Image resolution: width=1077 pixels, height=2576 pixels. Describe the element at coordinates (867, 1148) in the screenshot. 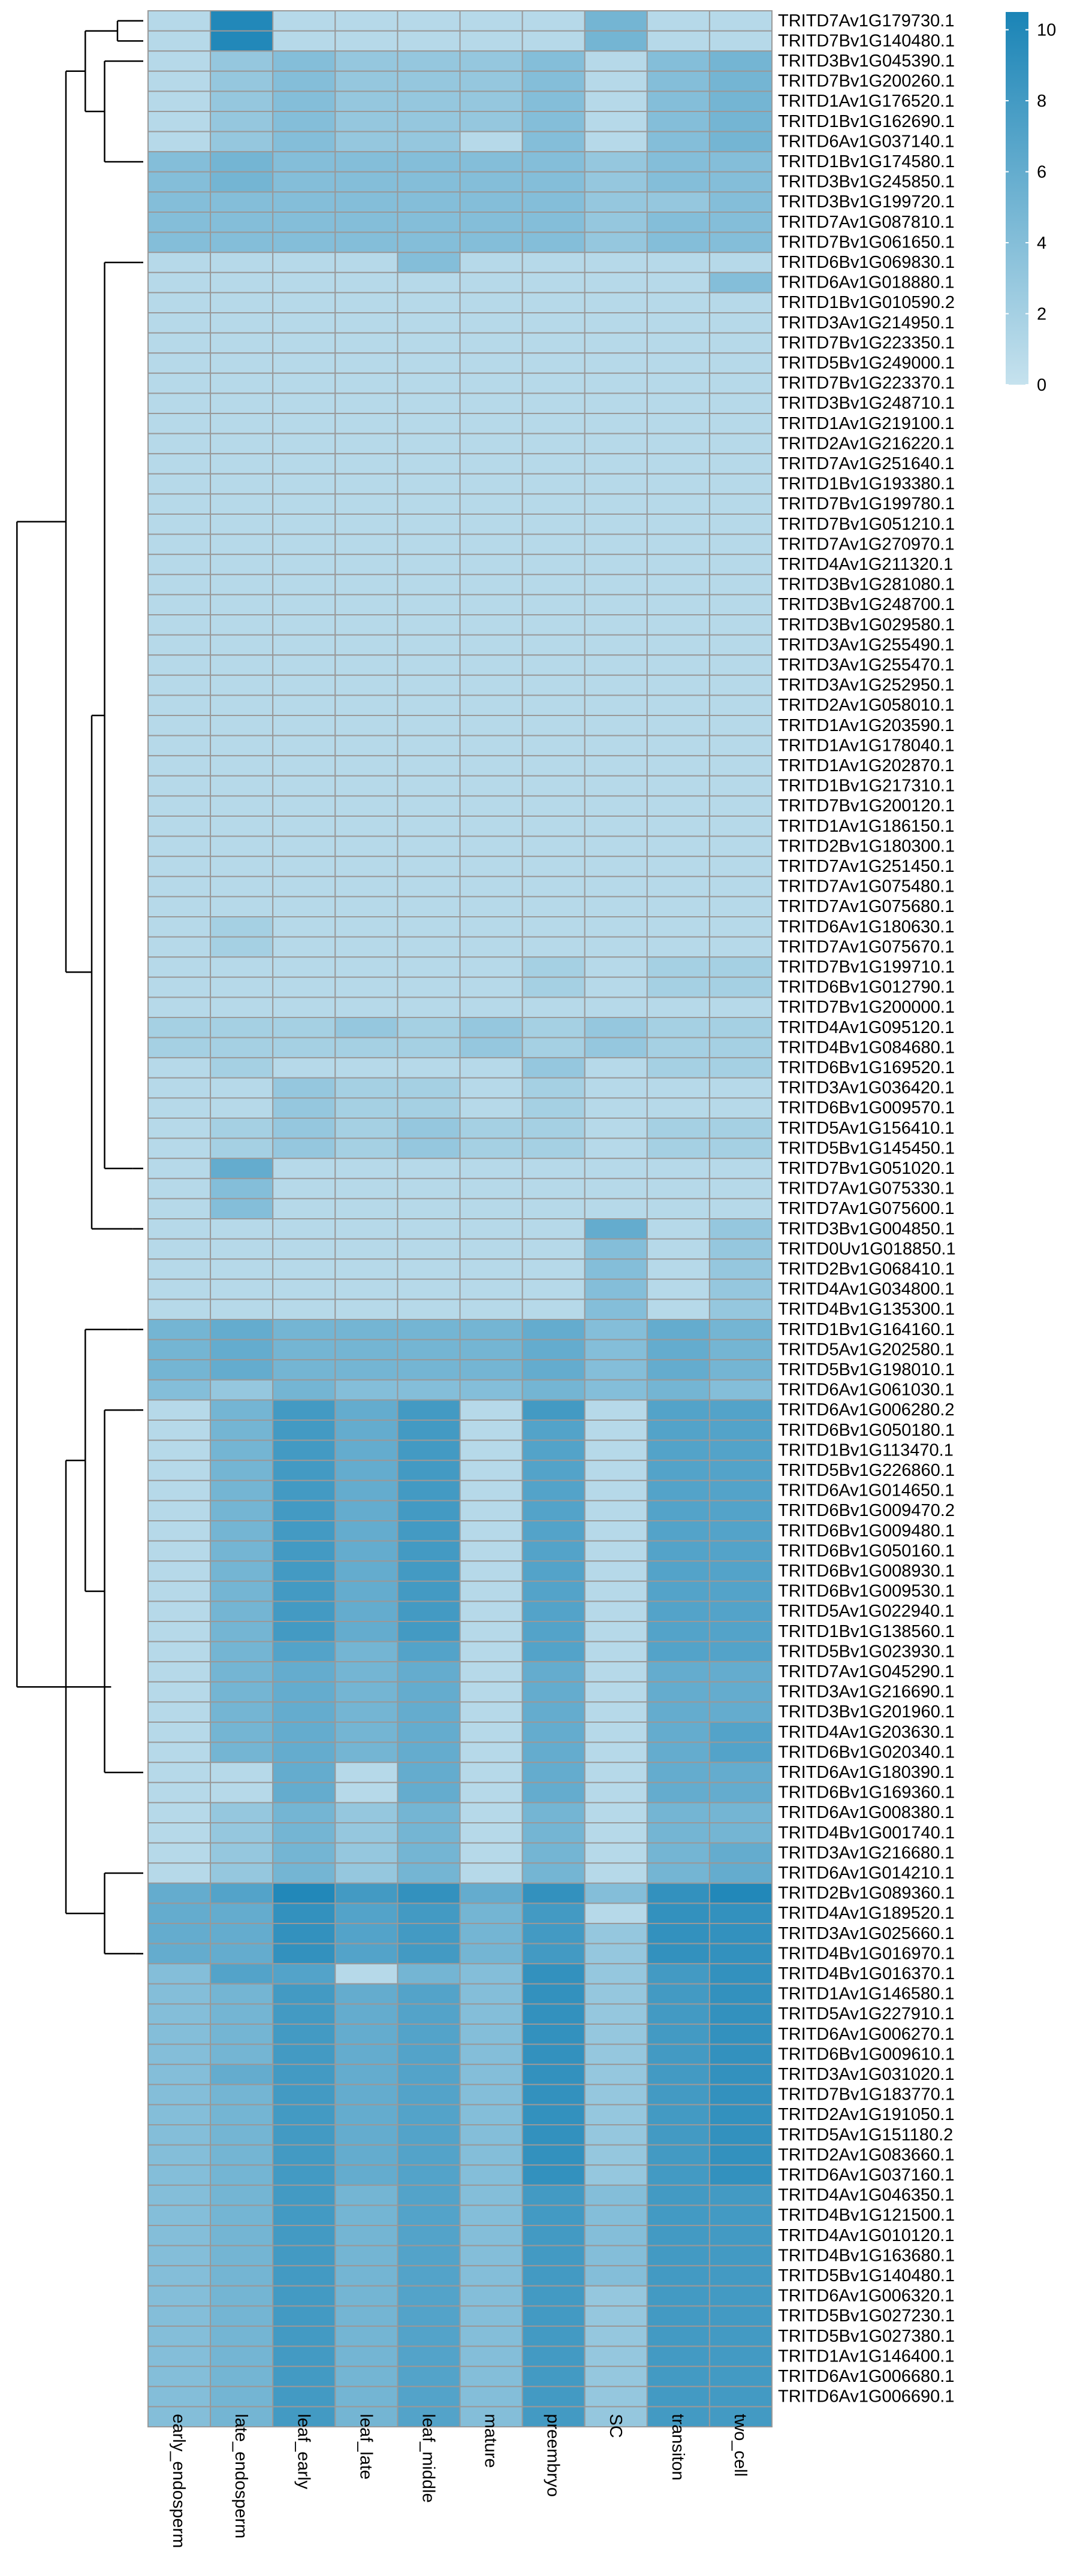

I see `row-label: TRITD5Bv1G145450.1` at that location.